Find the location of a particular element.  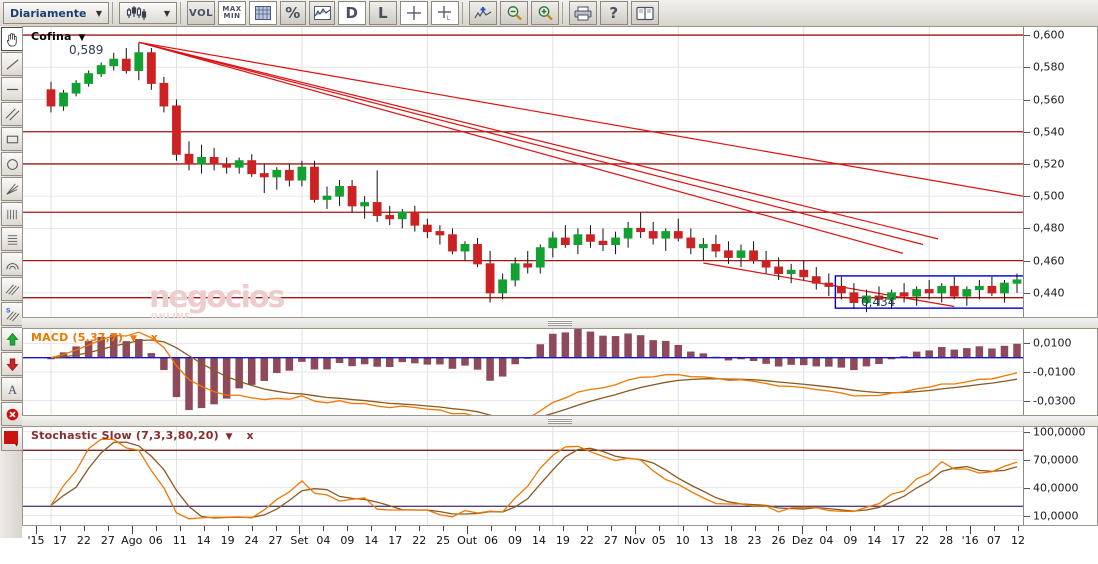

crosshair-button is located at coordinates (414, 13).